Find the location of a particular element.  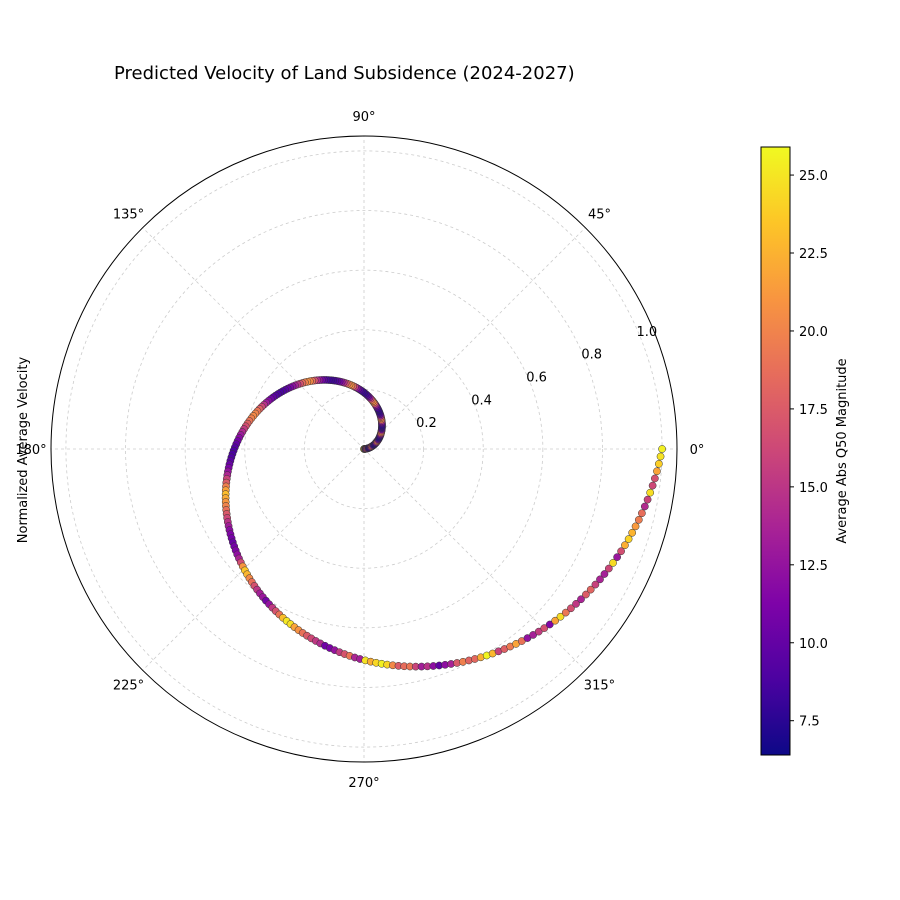

colorbar-tick-label-7: 25.0 is located at coordinates (813, 176).